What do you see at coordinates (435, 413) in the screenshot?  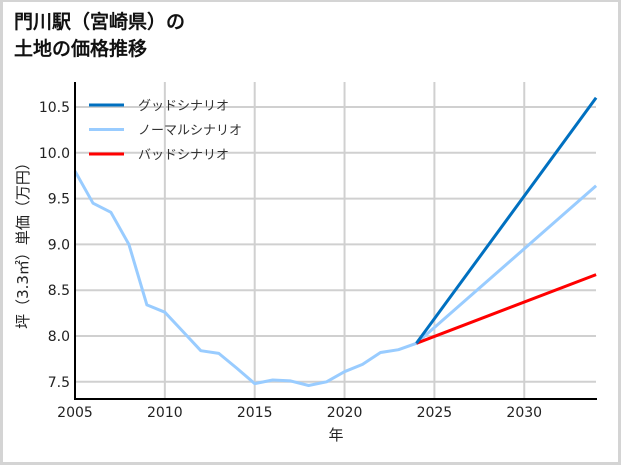 I see `x-tick-label: 2025` at bounding box center [435, 413].